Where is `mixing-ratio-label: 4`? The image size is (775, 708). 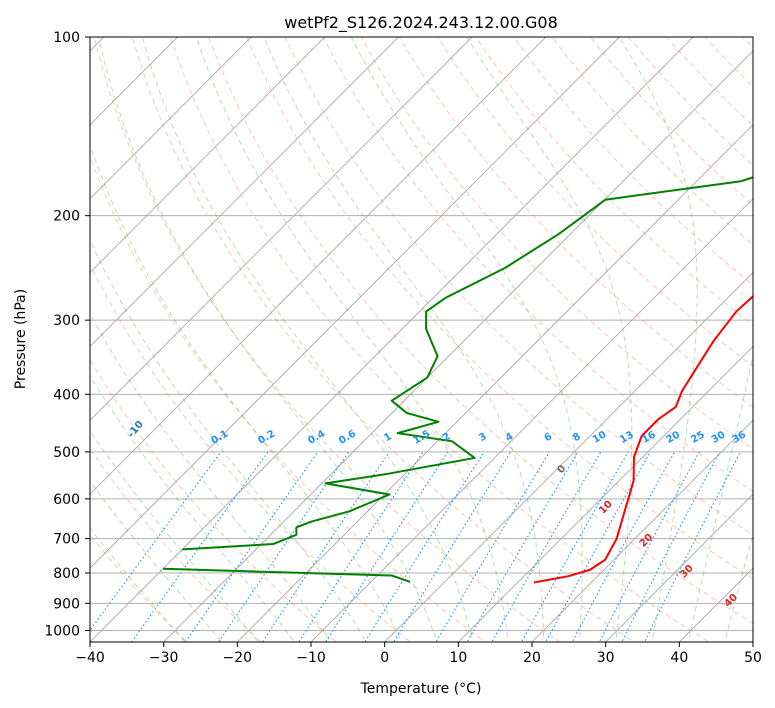 mixing-ratio-label: 4 is located at coordinates (510, 437).